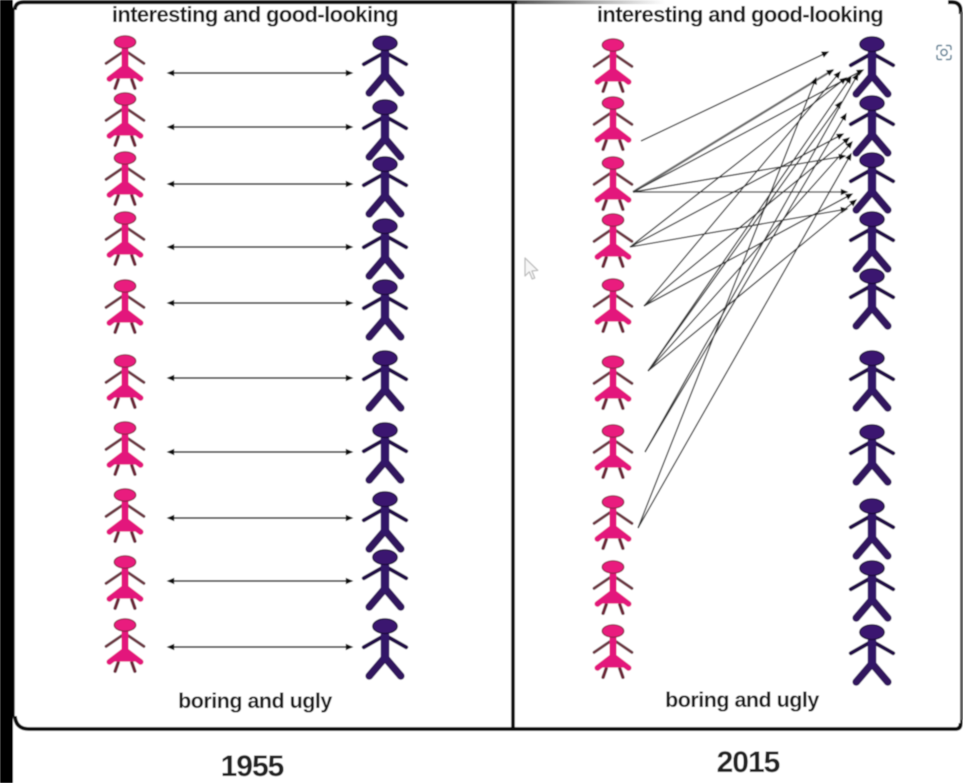  Describe the element at coordinates (252, 766) in the screenshot. I see `svg-text: 1955` at that location.